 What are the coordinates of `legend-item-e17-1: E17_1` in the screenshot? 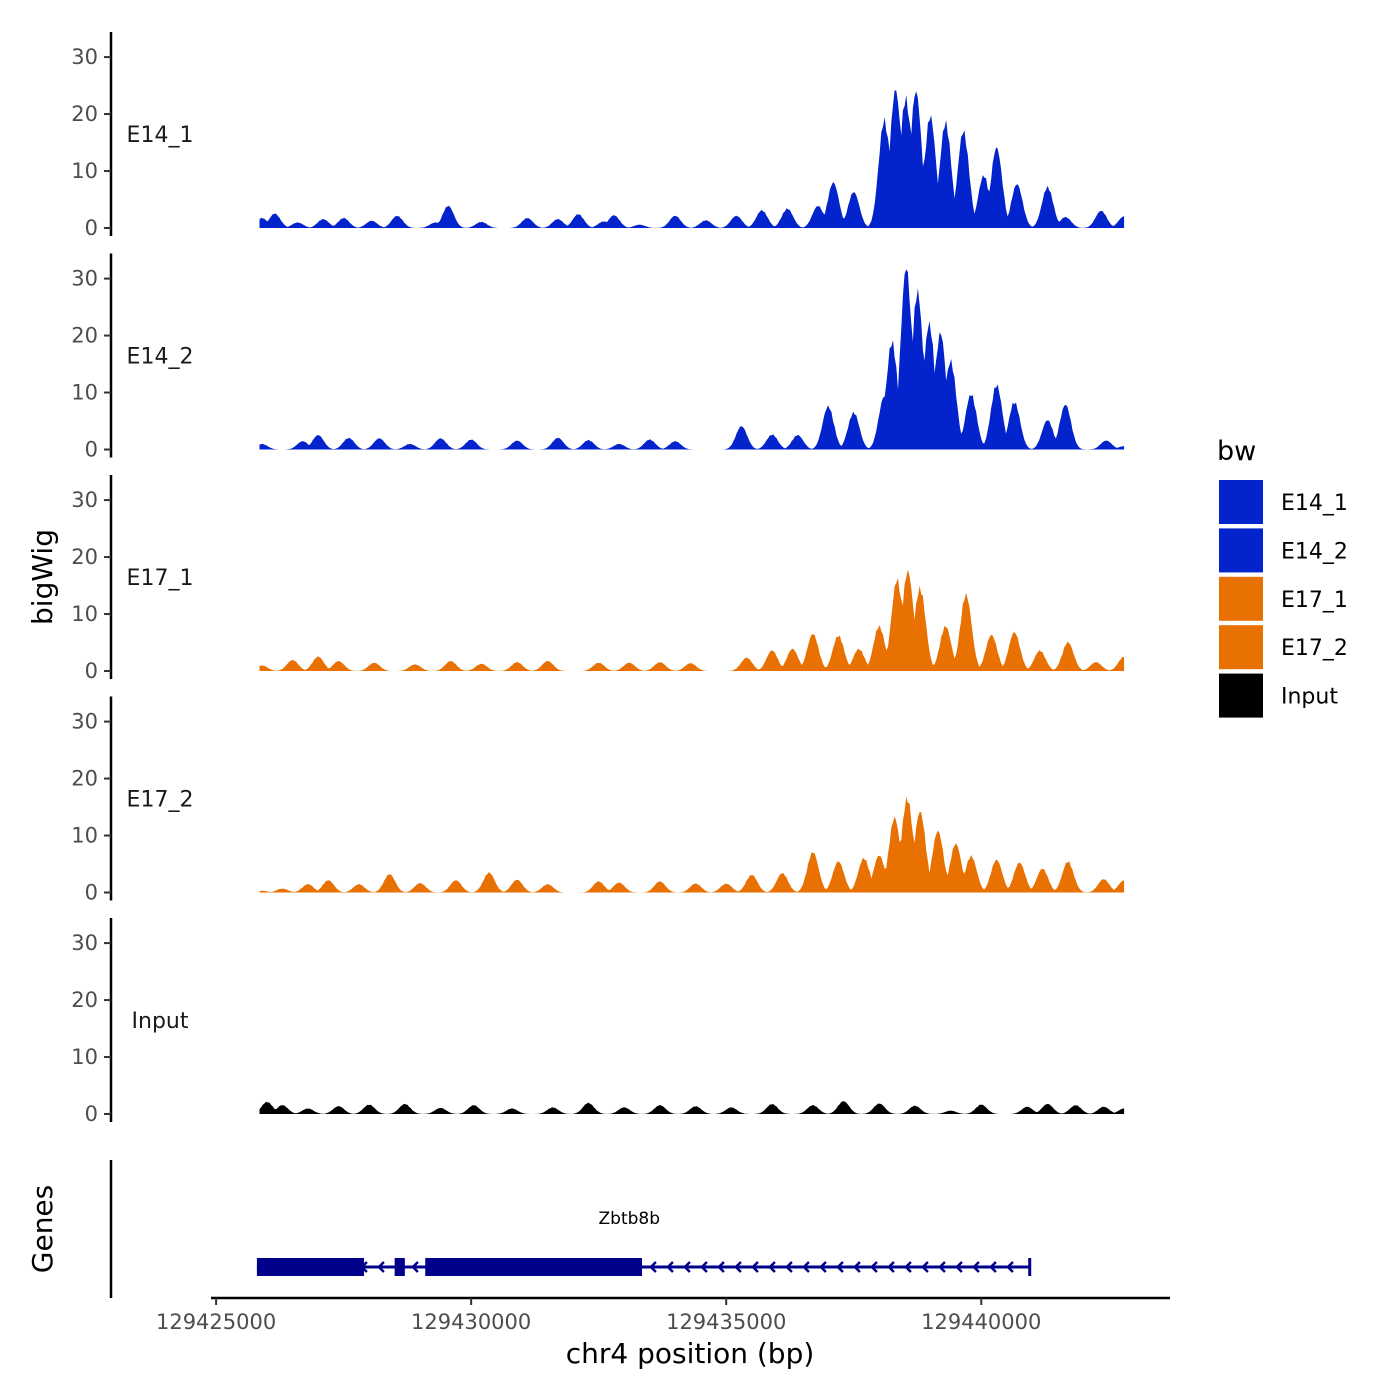 It's located at (1283, 598).